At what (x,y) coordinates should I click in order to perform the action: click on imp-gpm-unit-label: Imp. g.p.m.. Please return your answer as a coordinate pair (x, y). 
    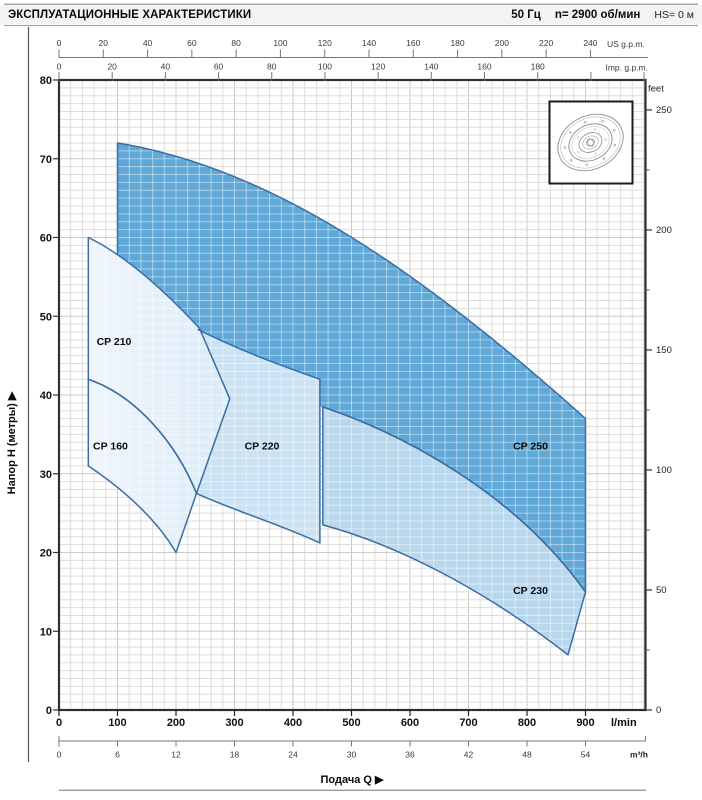
    Looking at the image, I should click on (626, 68).